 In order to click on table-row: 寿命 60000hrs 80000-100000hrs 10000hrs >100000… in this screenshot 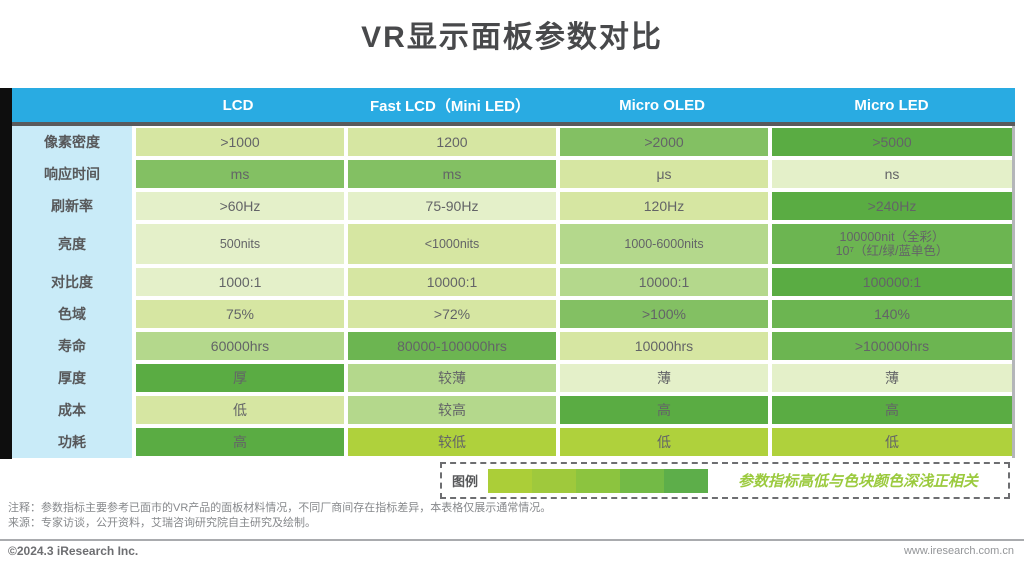, I will do `click(512, 346)`.